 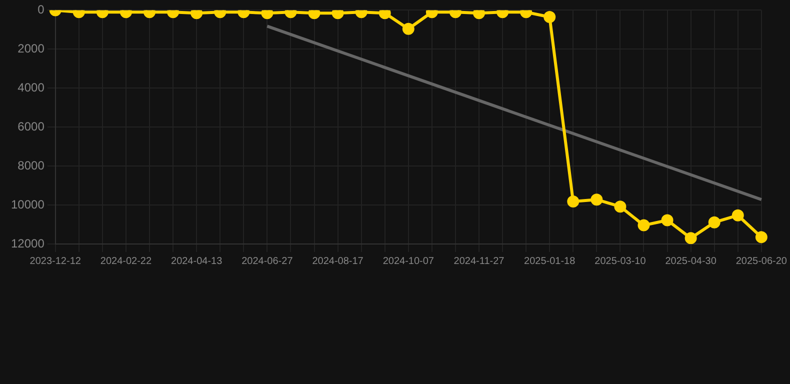 What do you see at coordinates (550, 261) in the screenshot?
I see `x-tick-label: 2025-01-18` at bounding box center [550, 261].